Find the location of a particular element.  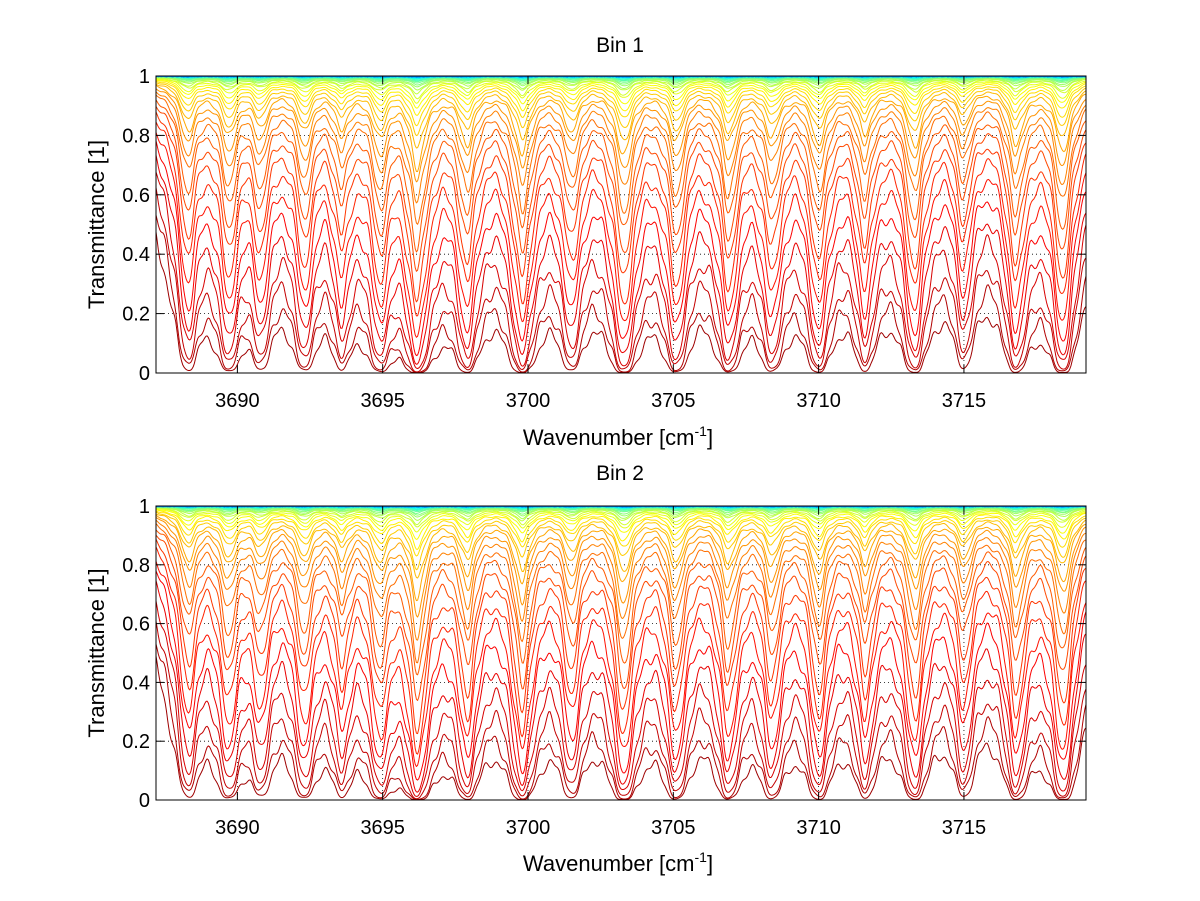

chart-title: Bin 2 is located at coordinates (620, 473).